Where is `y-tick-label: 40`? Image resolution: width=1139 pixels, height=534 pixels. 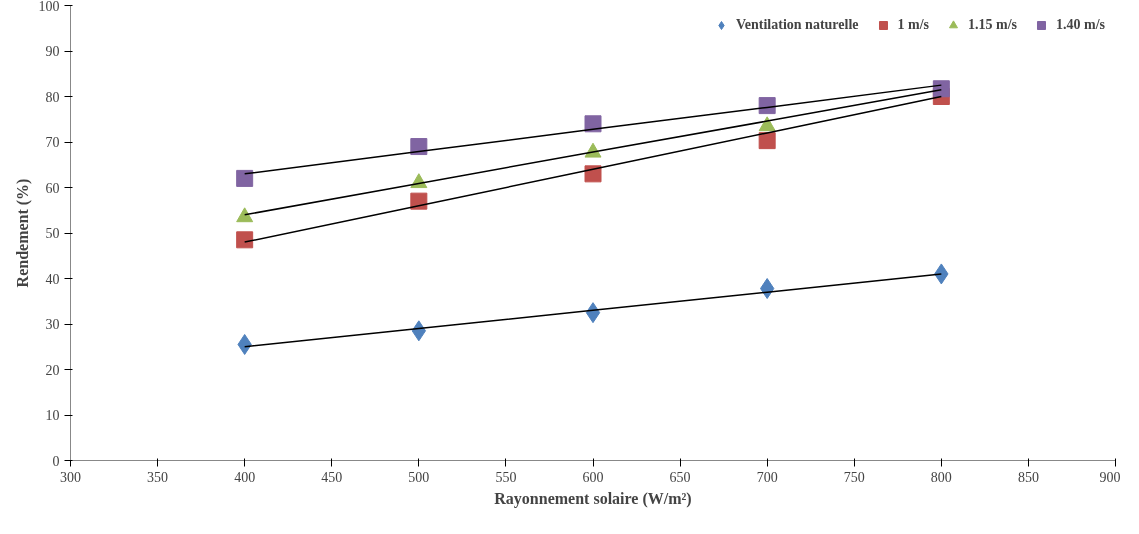 y-tick-label: 40 is located at coordinates (52, 279).